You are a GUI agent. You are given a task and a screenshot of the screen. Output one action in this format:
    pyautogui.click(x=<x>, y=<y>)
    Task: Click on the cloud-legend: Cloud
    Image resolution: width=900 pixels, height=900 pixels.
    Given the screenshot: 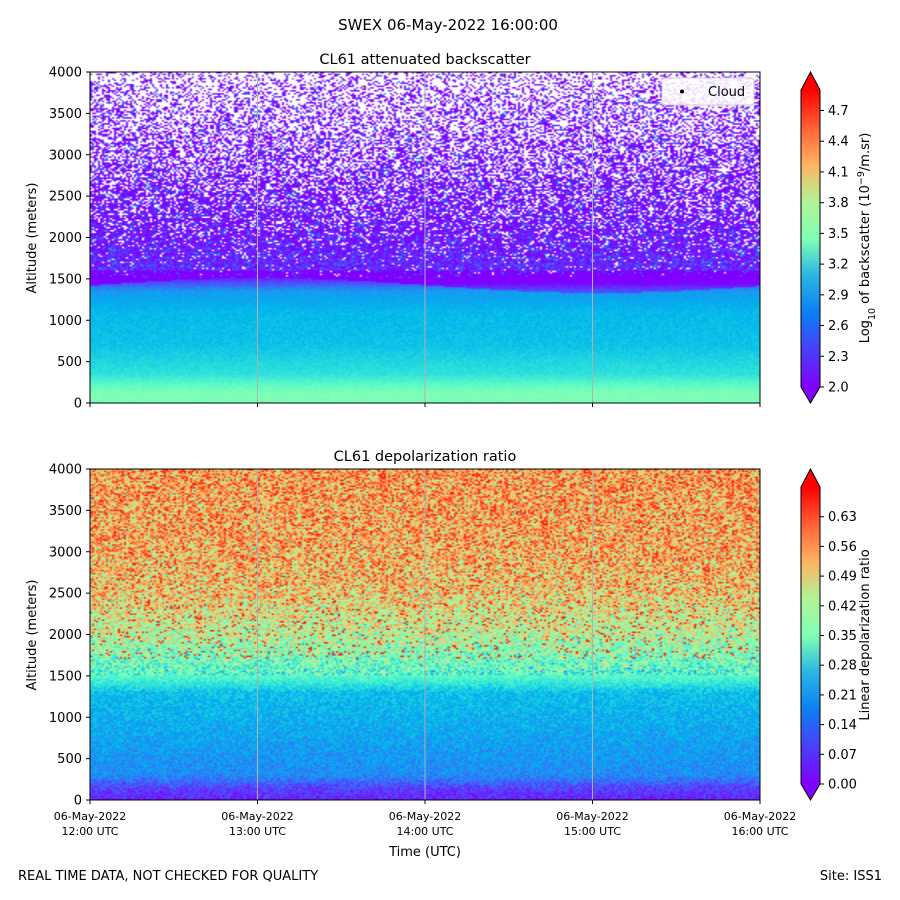 What is the action you would take?
    pyautogui.click(x=708, y=91)
    